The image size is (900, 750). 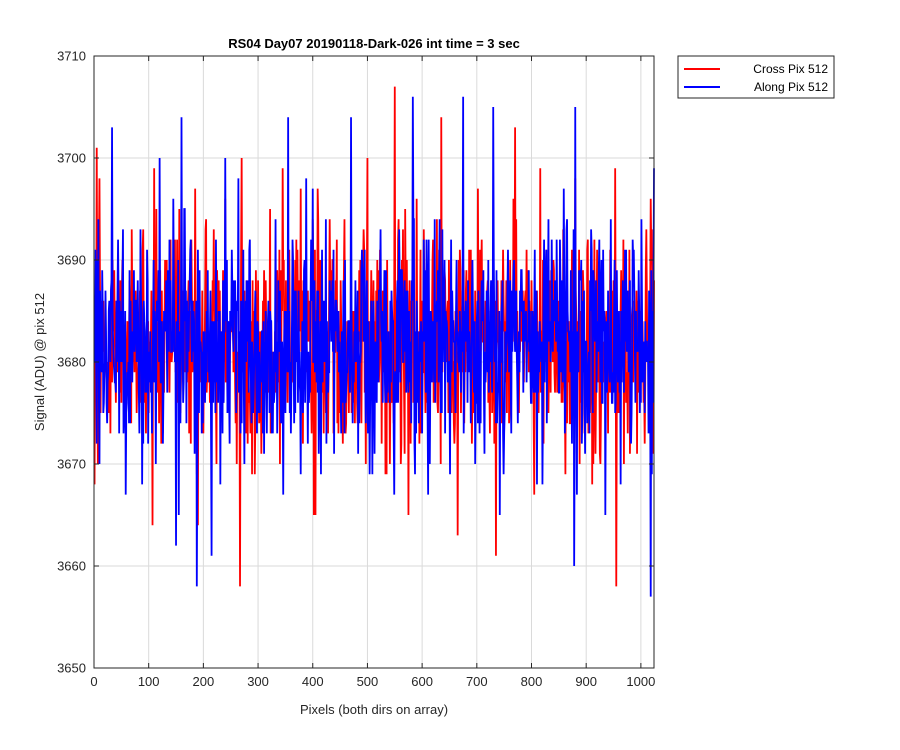 I want to click on y-axis-label: Signal (ADU) @ pix 512, so click(x=39, y=362).